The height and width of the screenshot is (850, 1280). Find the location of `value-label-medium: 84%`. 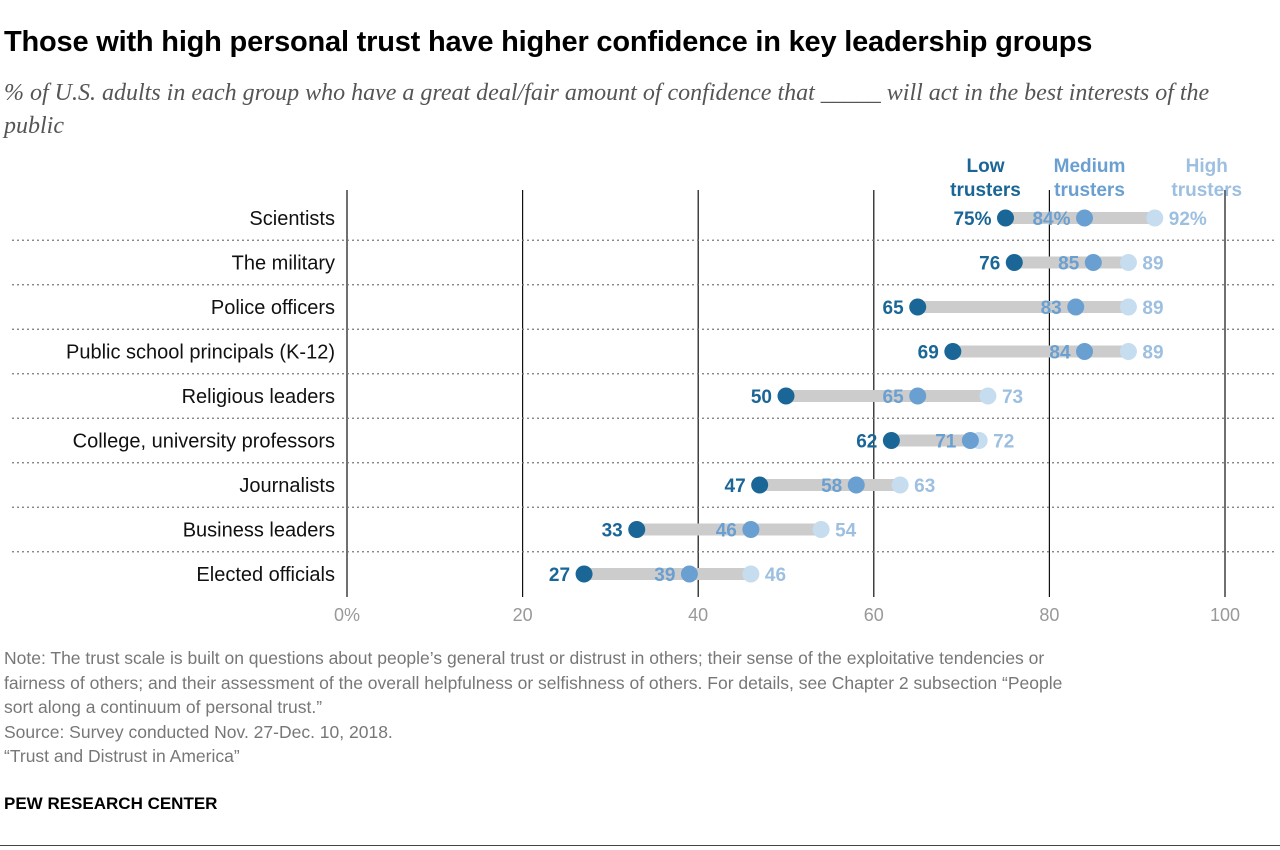

value-label-medium: 84% is located at coordinates (1051, 219).